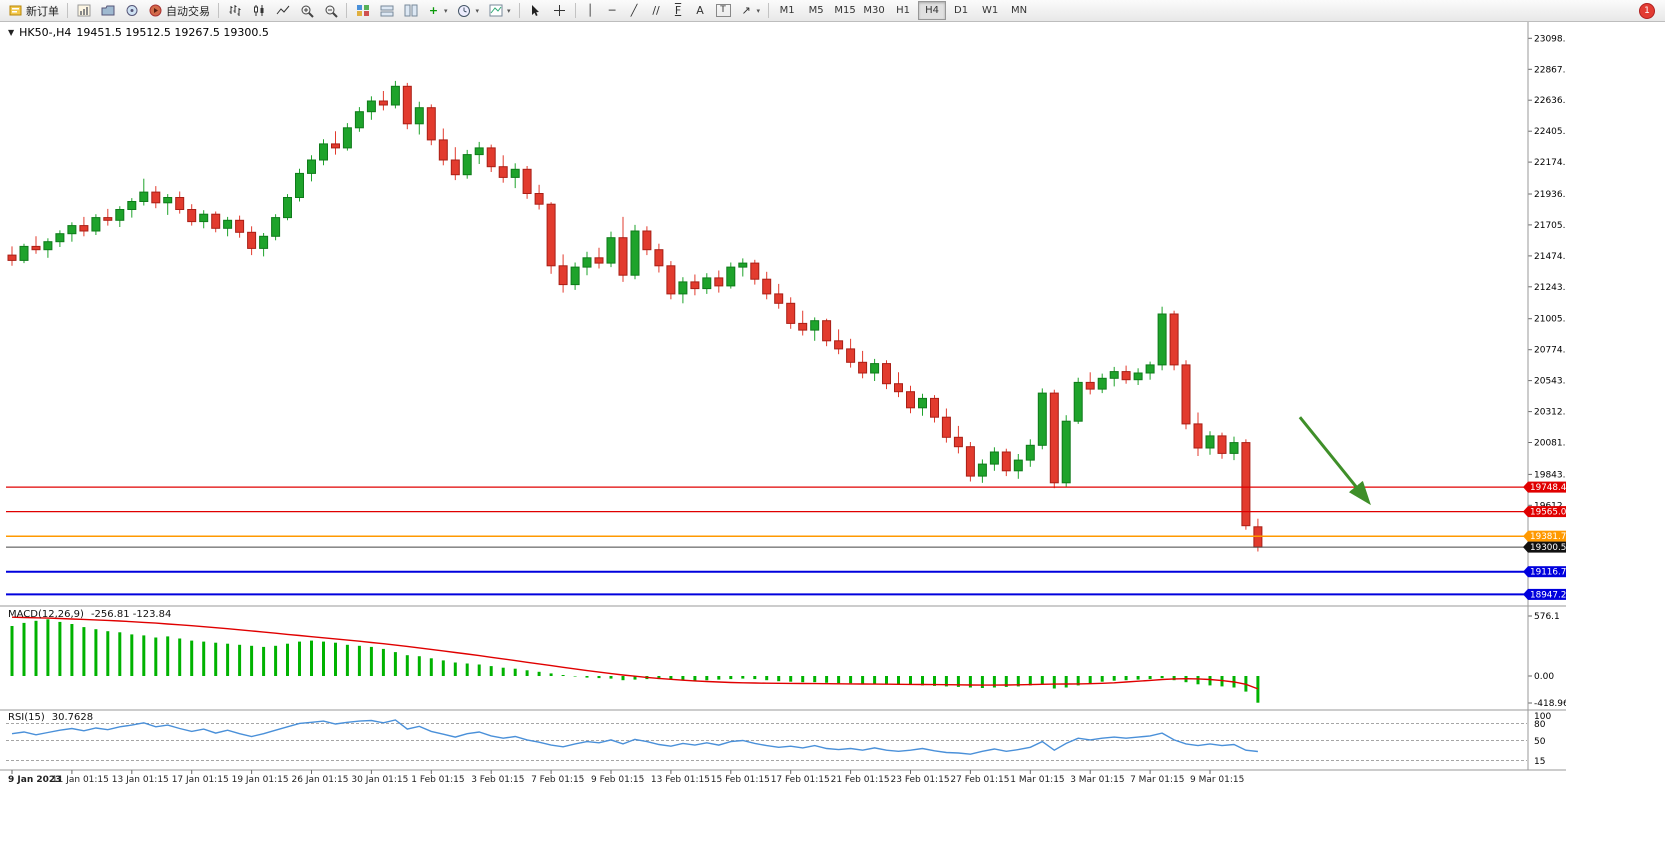 This screenshot has width=1665, height=841. Describe the element at coordinates (386, 11) in the screenshot. I see `arrange-horizontal-button` at that location.